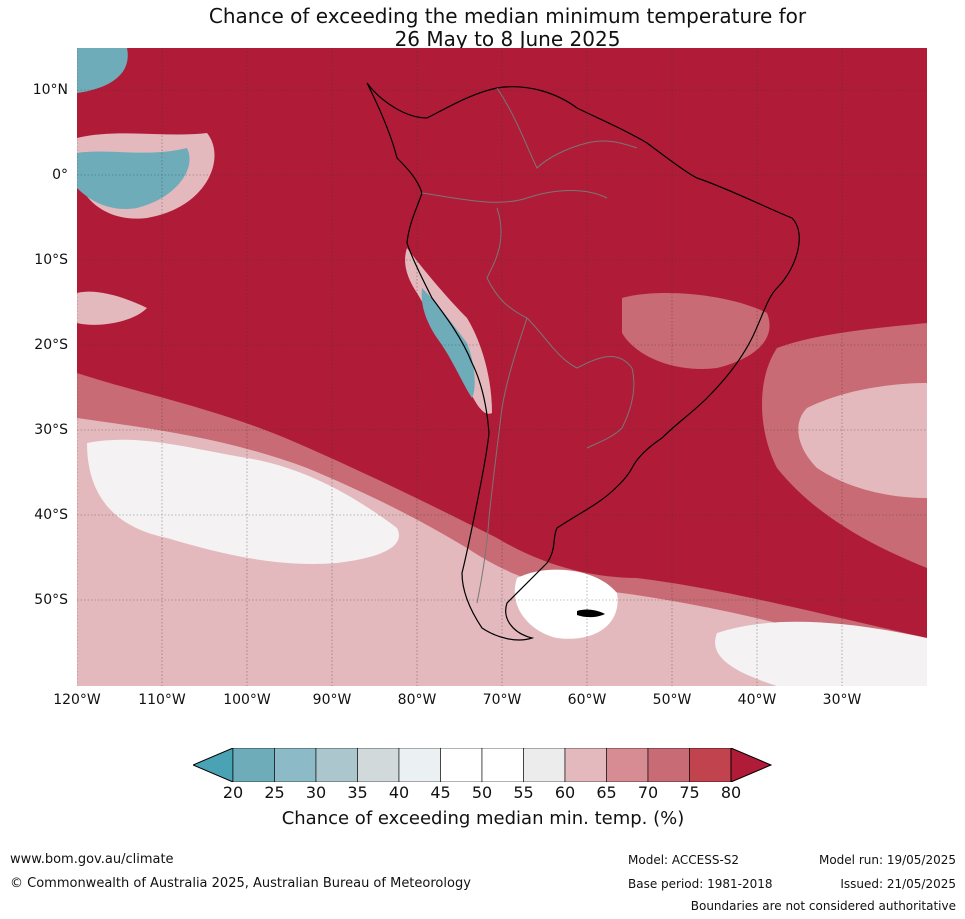 The width and height of the screenshot is (965, 919). What do you see at coordinates (482, 792) in the screenshot?
I see `colorbar-tick-50: 50` at bounding box center [482, 792].